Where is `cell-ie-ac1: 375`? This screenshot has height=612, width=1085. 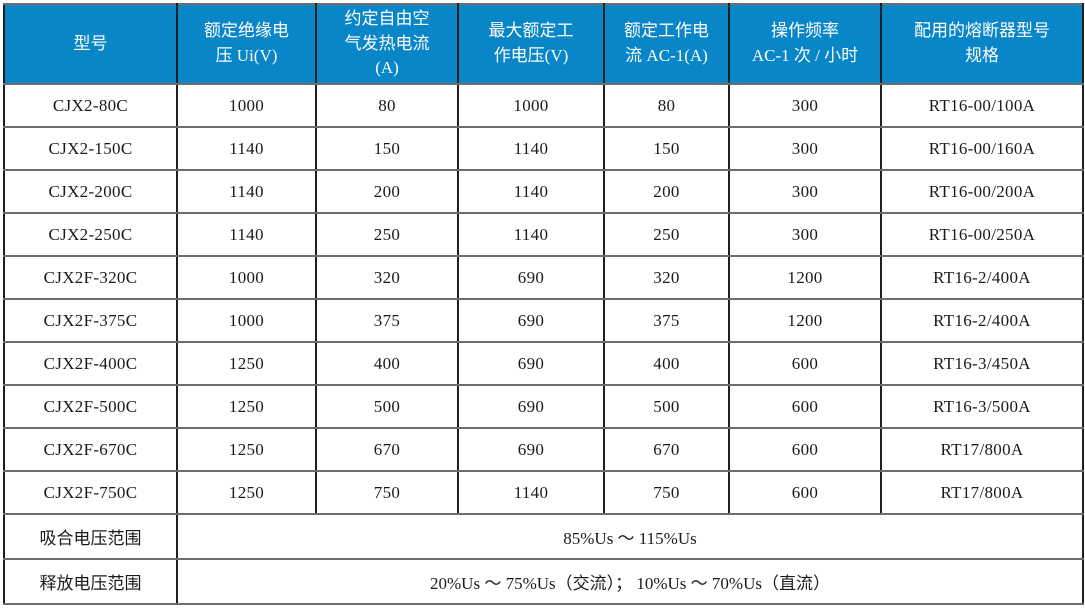
cell-ie-ac1: 375 is located at coordinates (666, 320).